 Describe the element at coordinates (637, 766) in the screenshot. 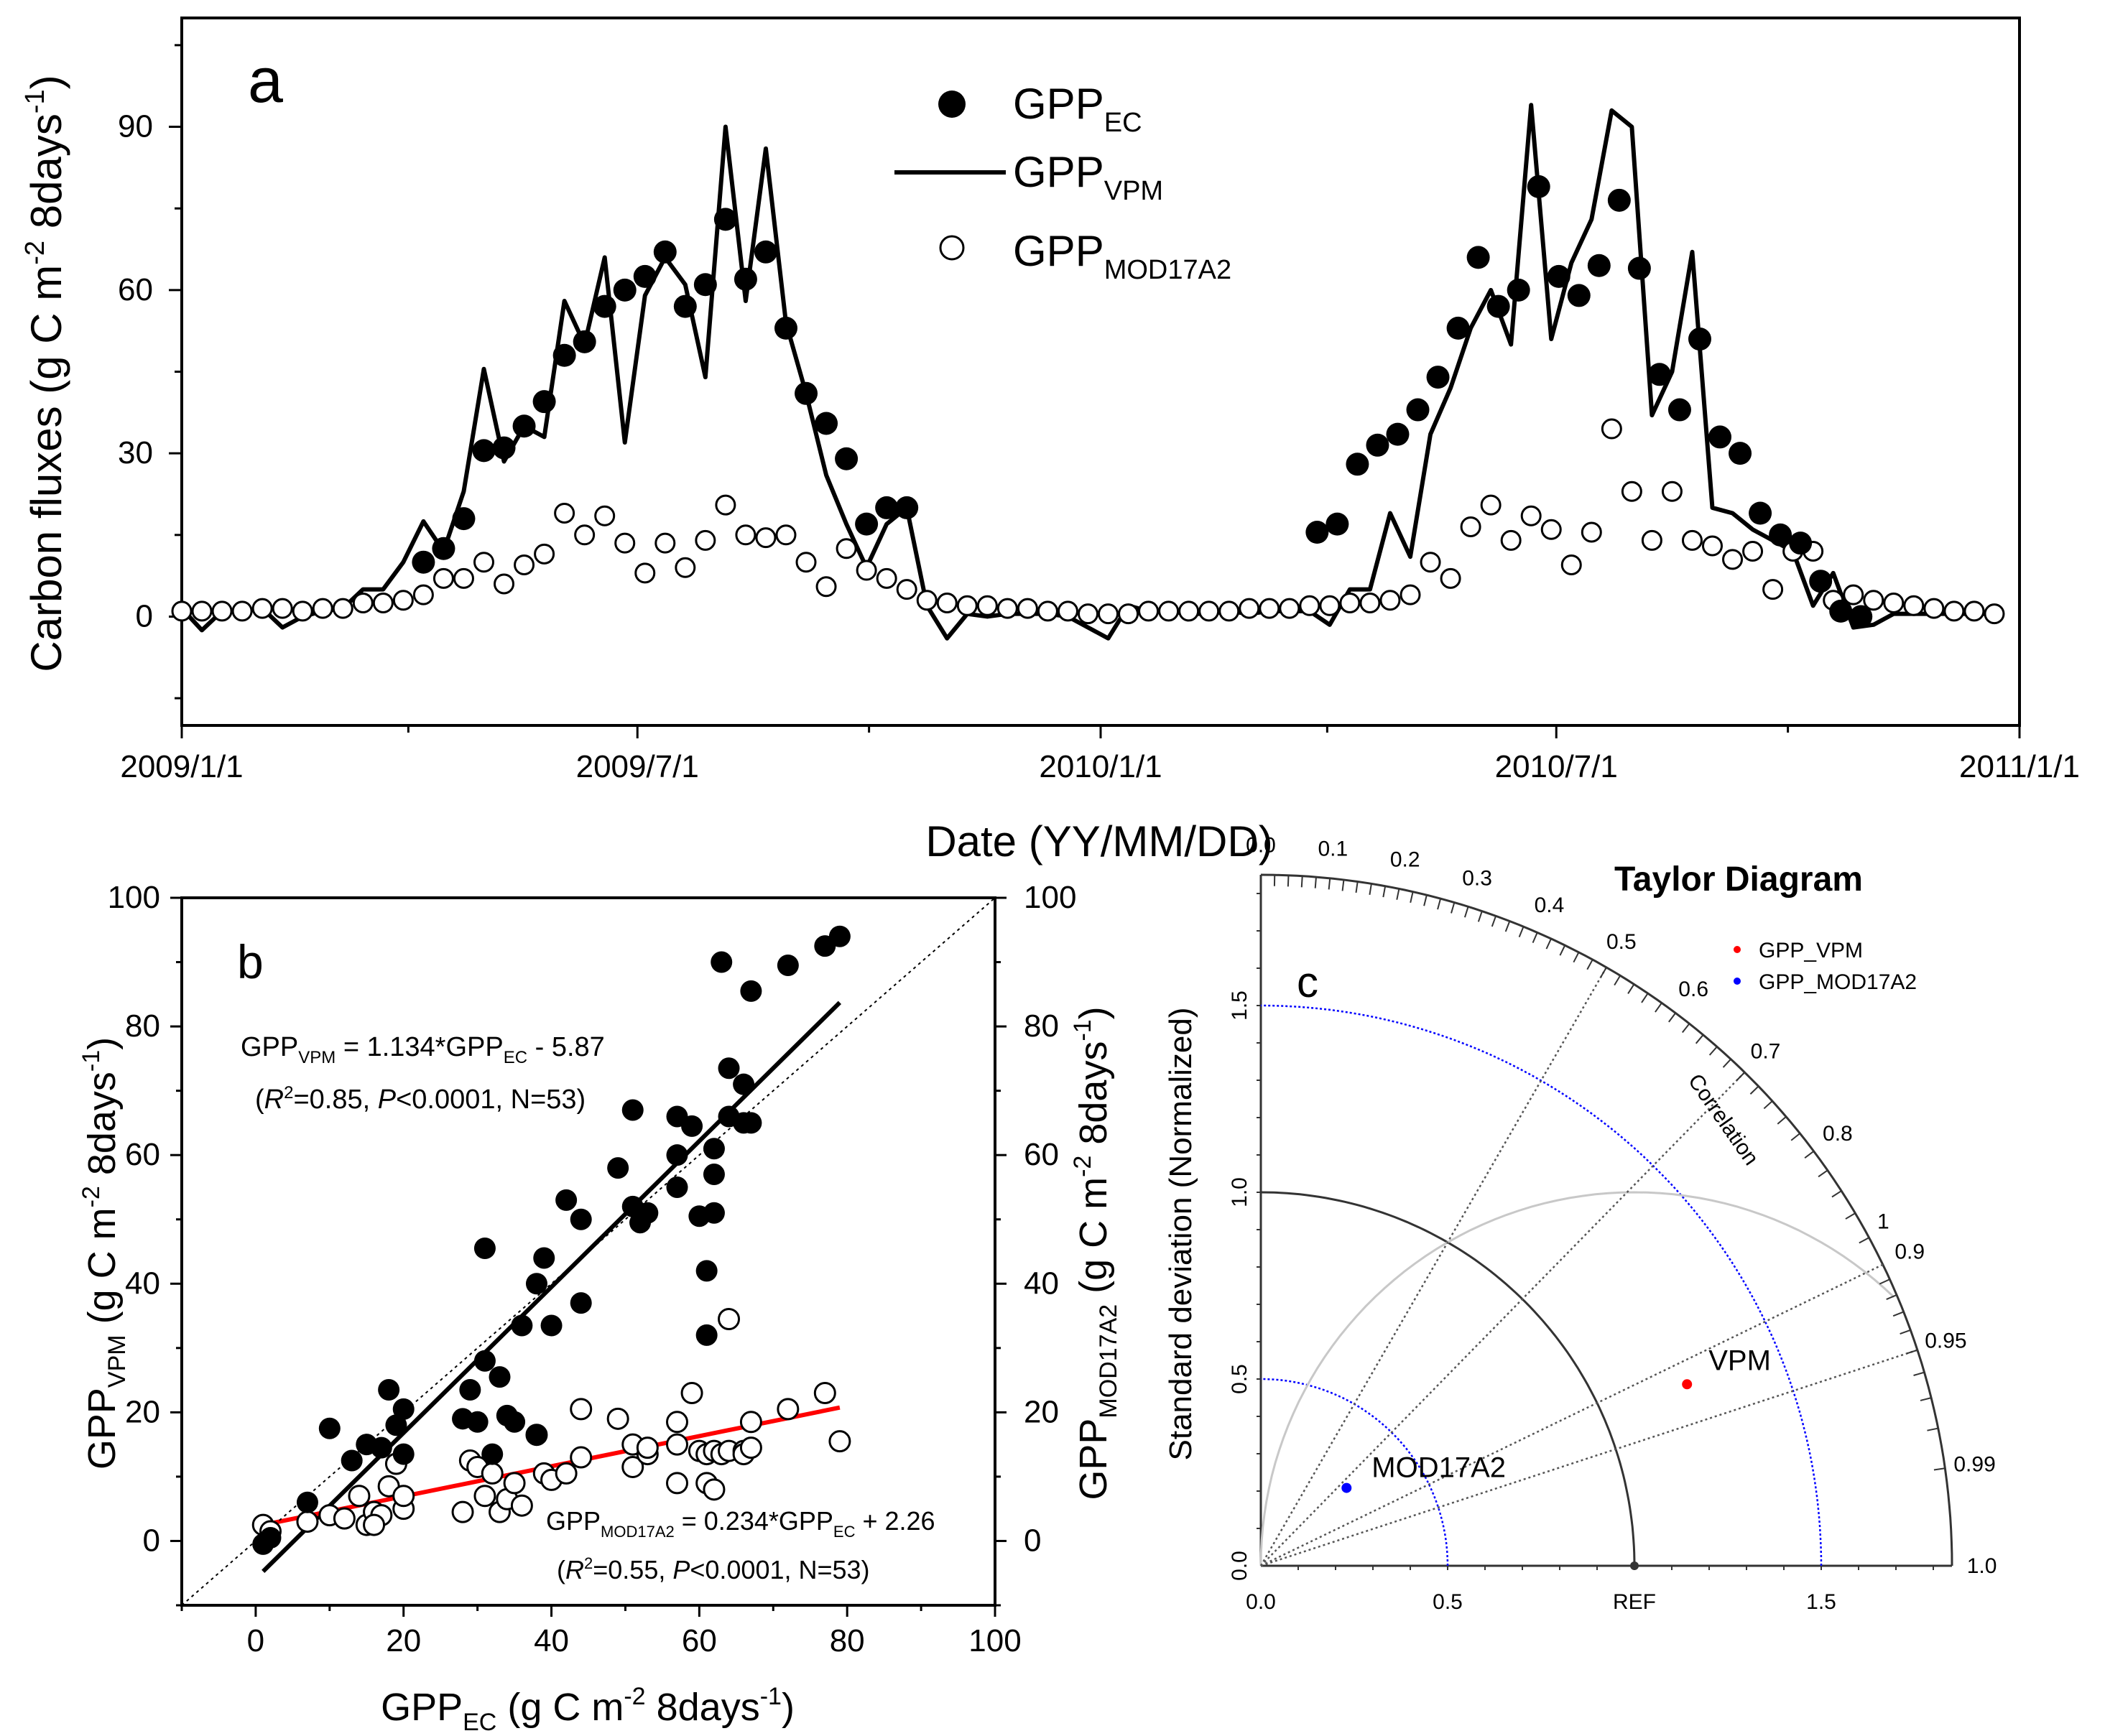

I see `x-tick-label: 2009/7/1` at that location.